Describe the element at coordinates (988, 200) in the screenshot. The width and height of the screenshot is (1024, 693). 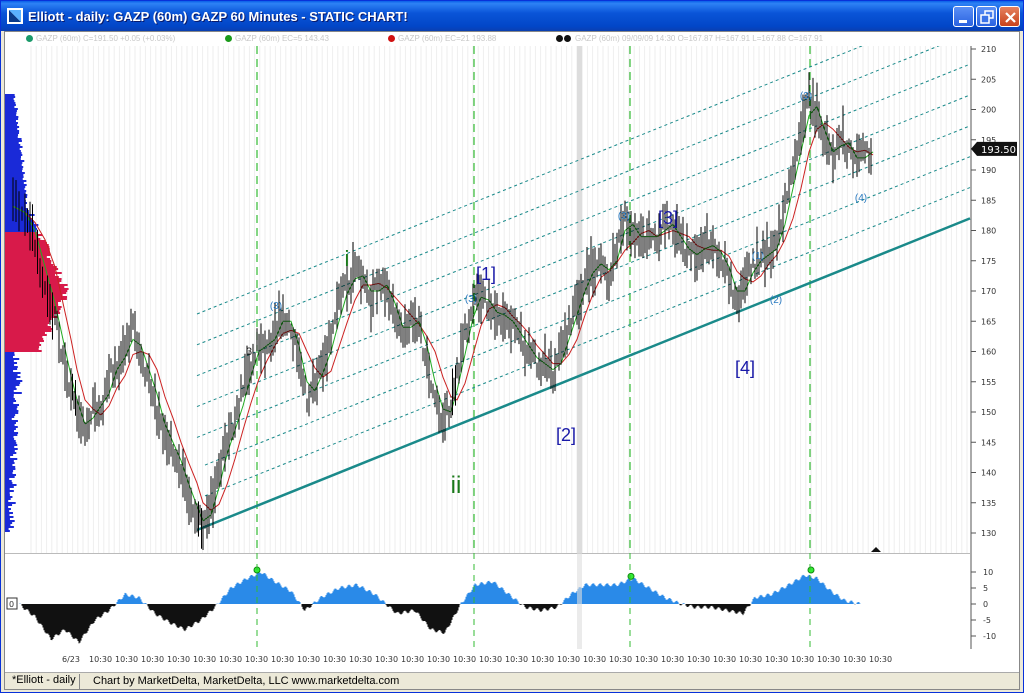
I see `price-tick-label: 185` at that location.